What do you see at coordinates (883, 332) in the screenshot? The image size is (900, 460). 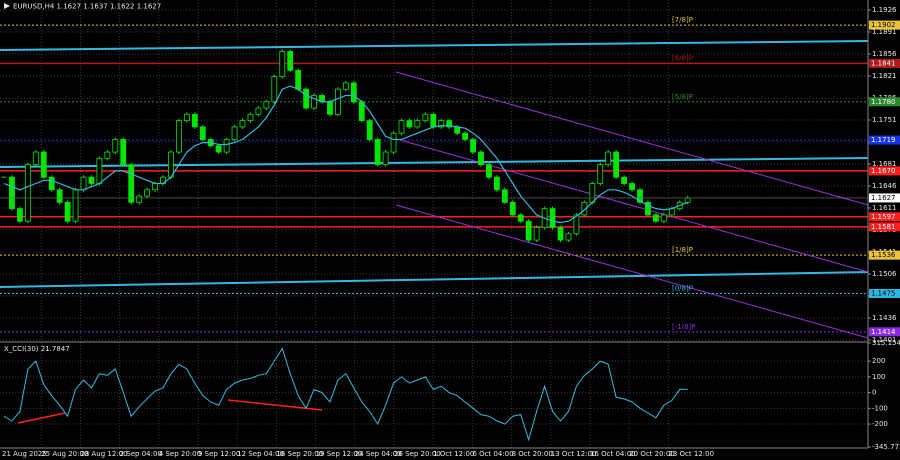 I see `level-price-label: 1.1414` at bounding box center [883, 332].